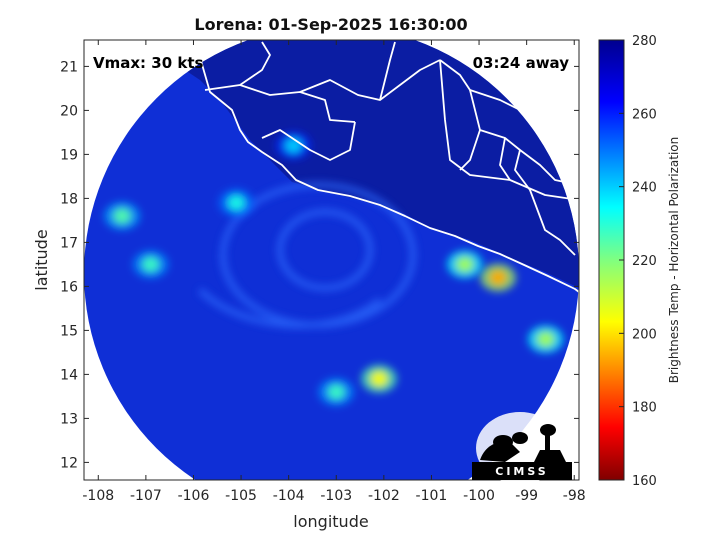  Describe the element at coordinates (69, 287) in the screenshot. I see `y-tick-label: 16` at that location.